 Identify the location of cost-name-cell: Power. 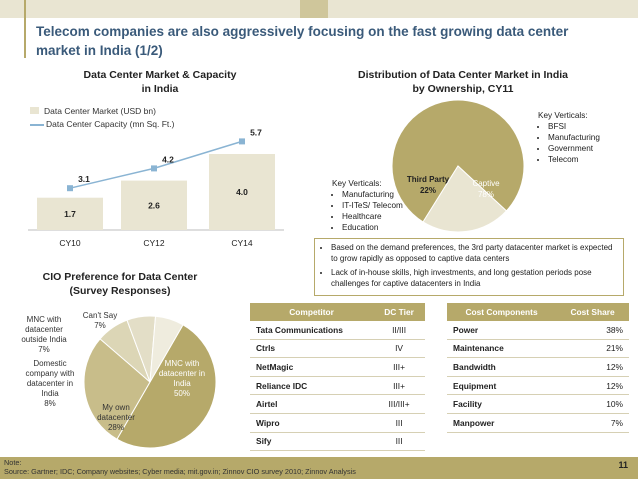
(502, 330).